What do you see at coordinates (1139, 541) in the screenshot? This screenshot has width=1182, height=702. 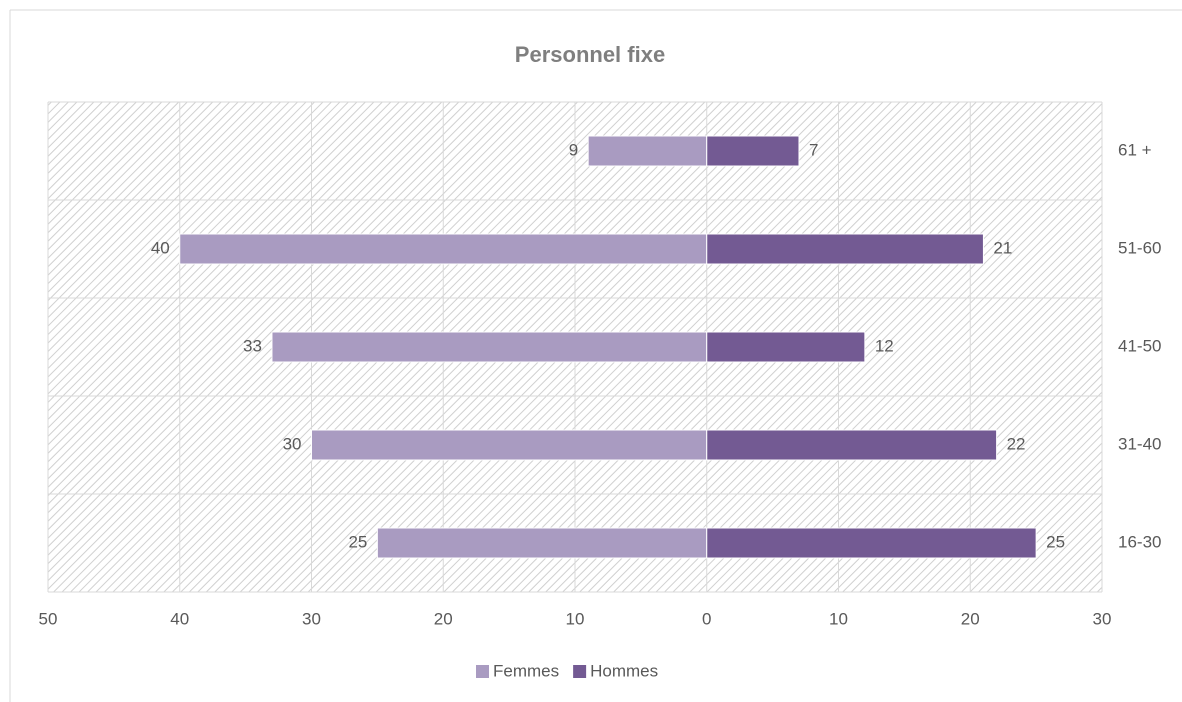 I see `category-label: 16-30` at bounding box center [1139, 541].